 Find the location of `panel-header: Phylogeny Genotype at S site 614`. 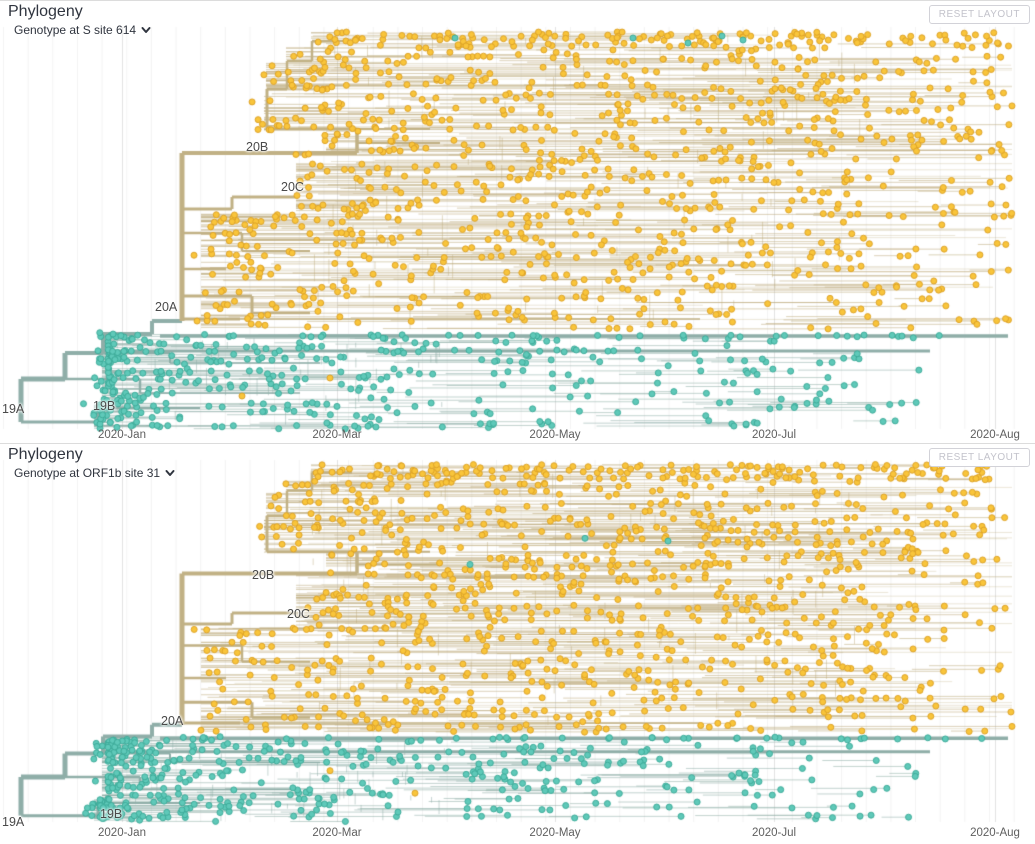

panel-header: Phylogeny Genotype at S site 614 is located at coordinates (79, 20).